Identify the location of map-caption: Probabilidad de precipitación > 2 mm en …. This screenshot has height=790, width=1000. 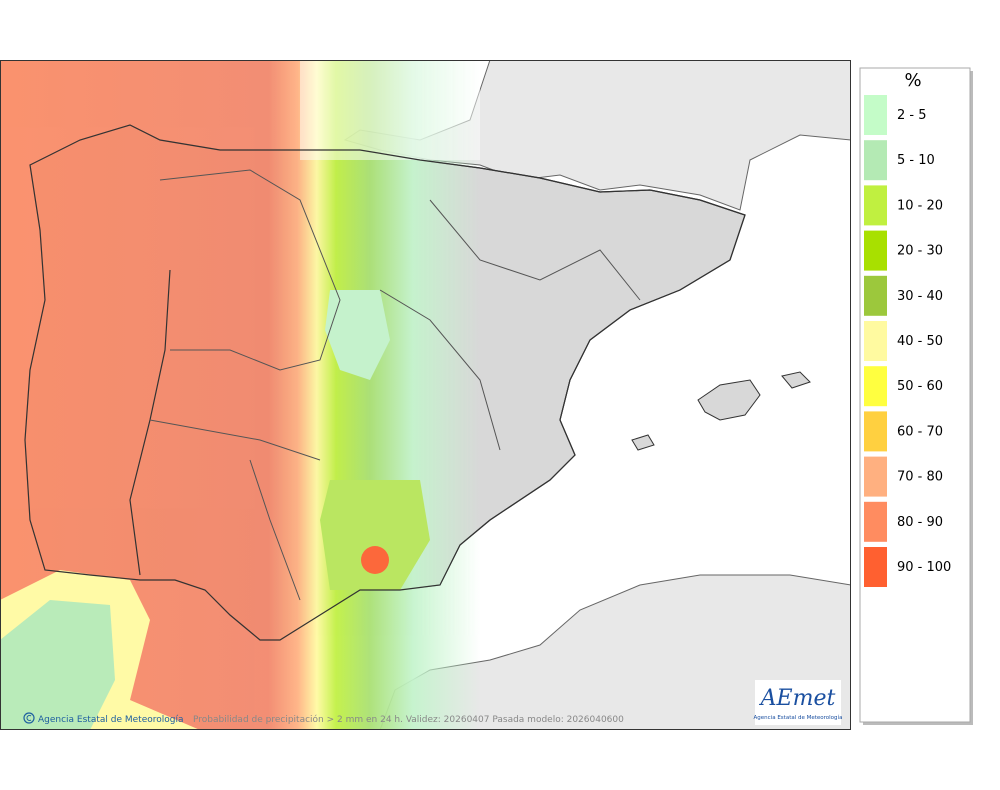
(408, 719).